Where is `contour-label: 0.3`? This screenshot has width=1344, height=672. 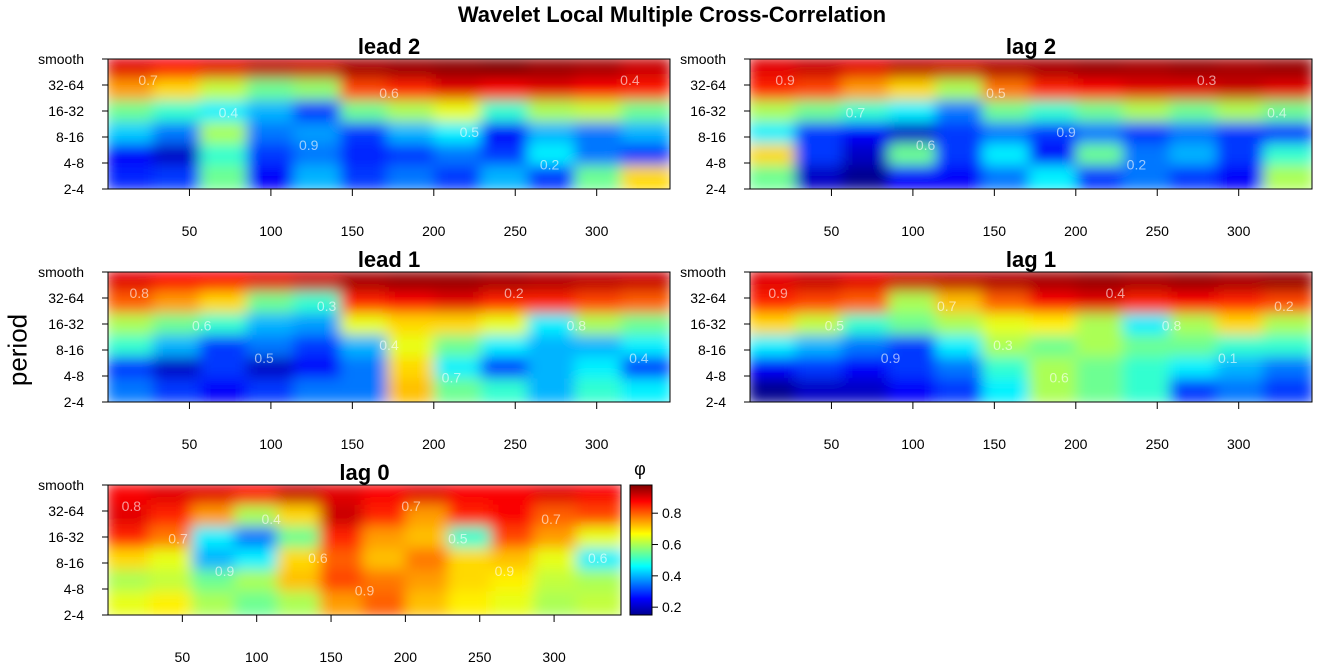 contour-label: 0.3 is located at coordinates (1003, 345).